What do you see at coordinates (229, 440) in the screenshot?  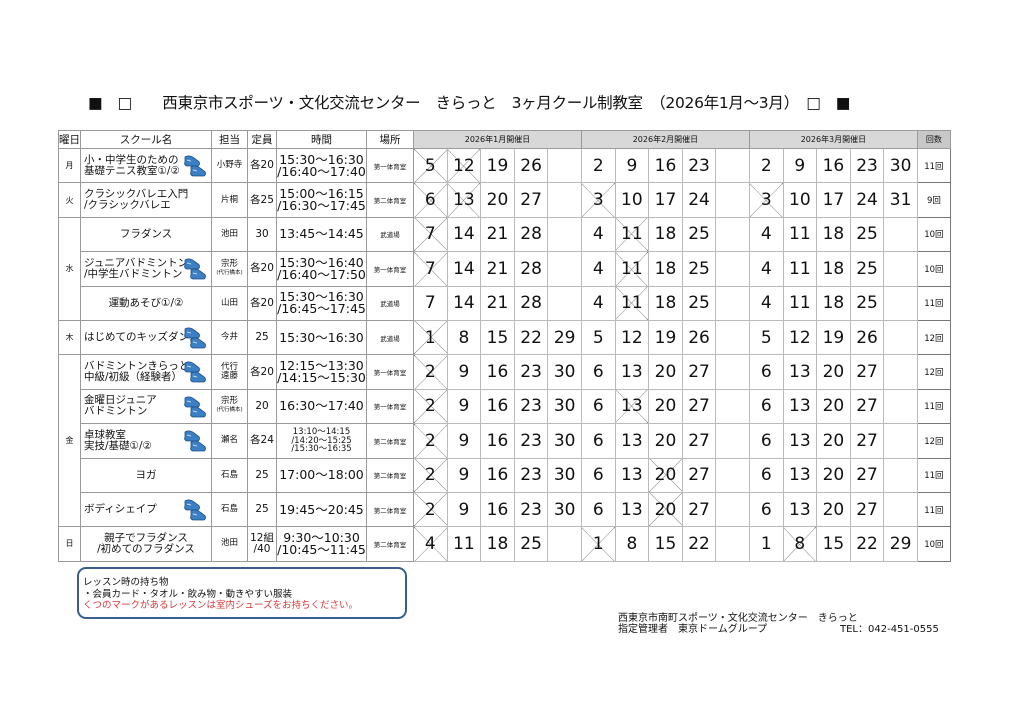 I see `staff-name: 瀬名` at bounding box center [229, 440].